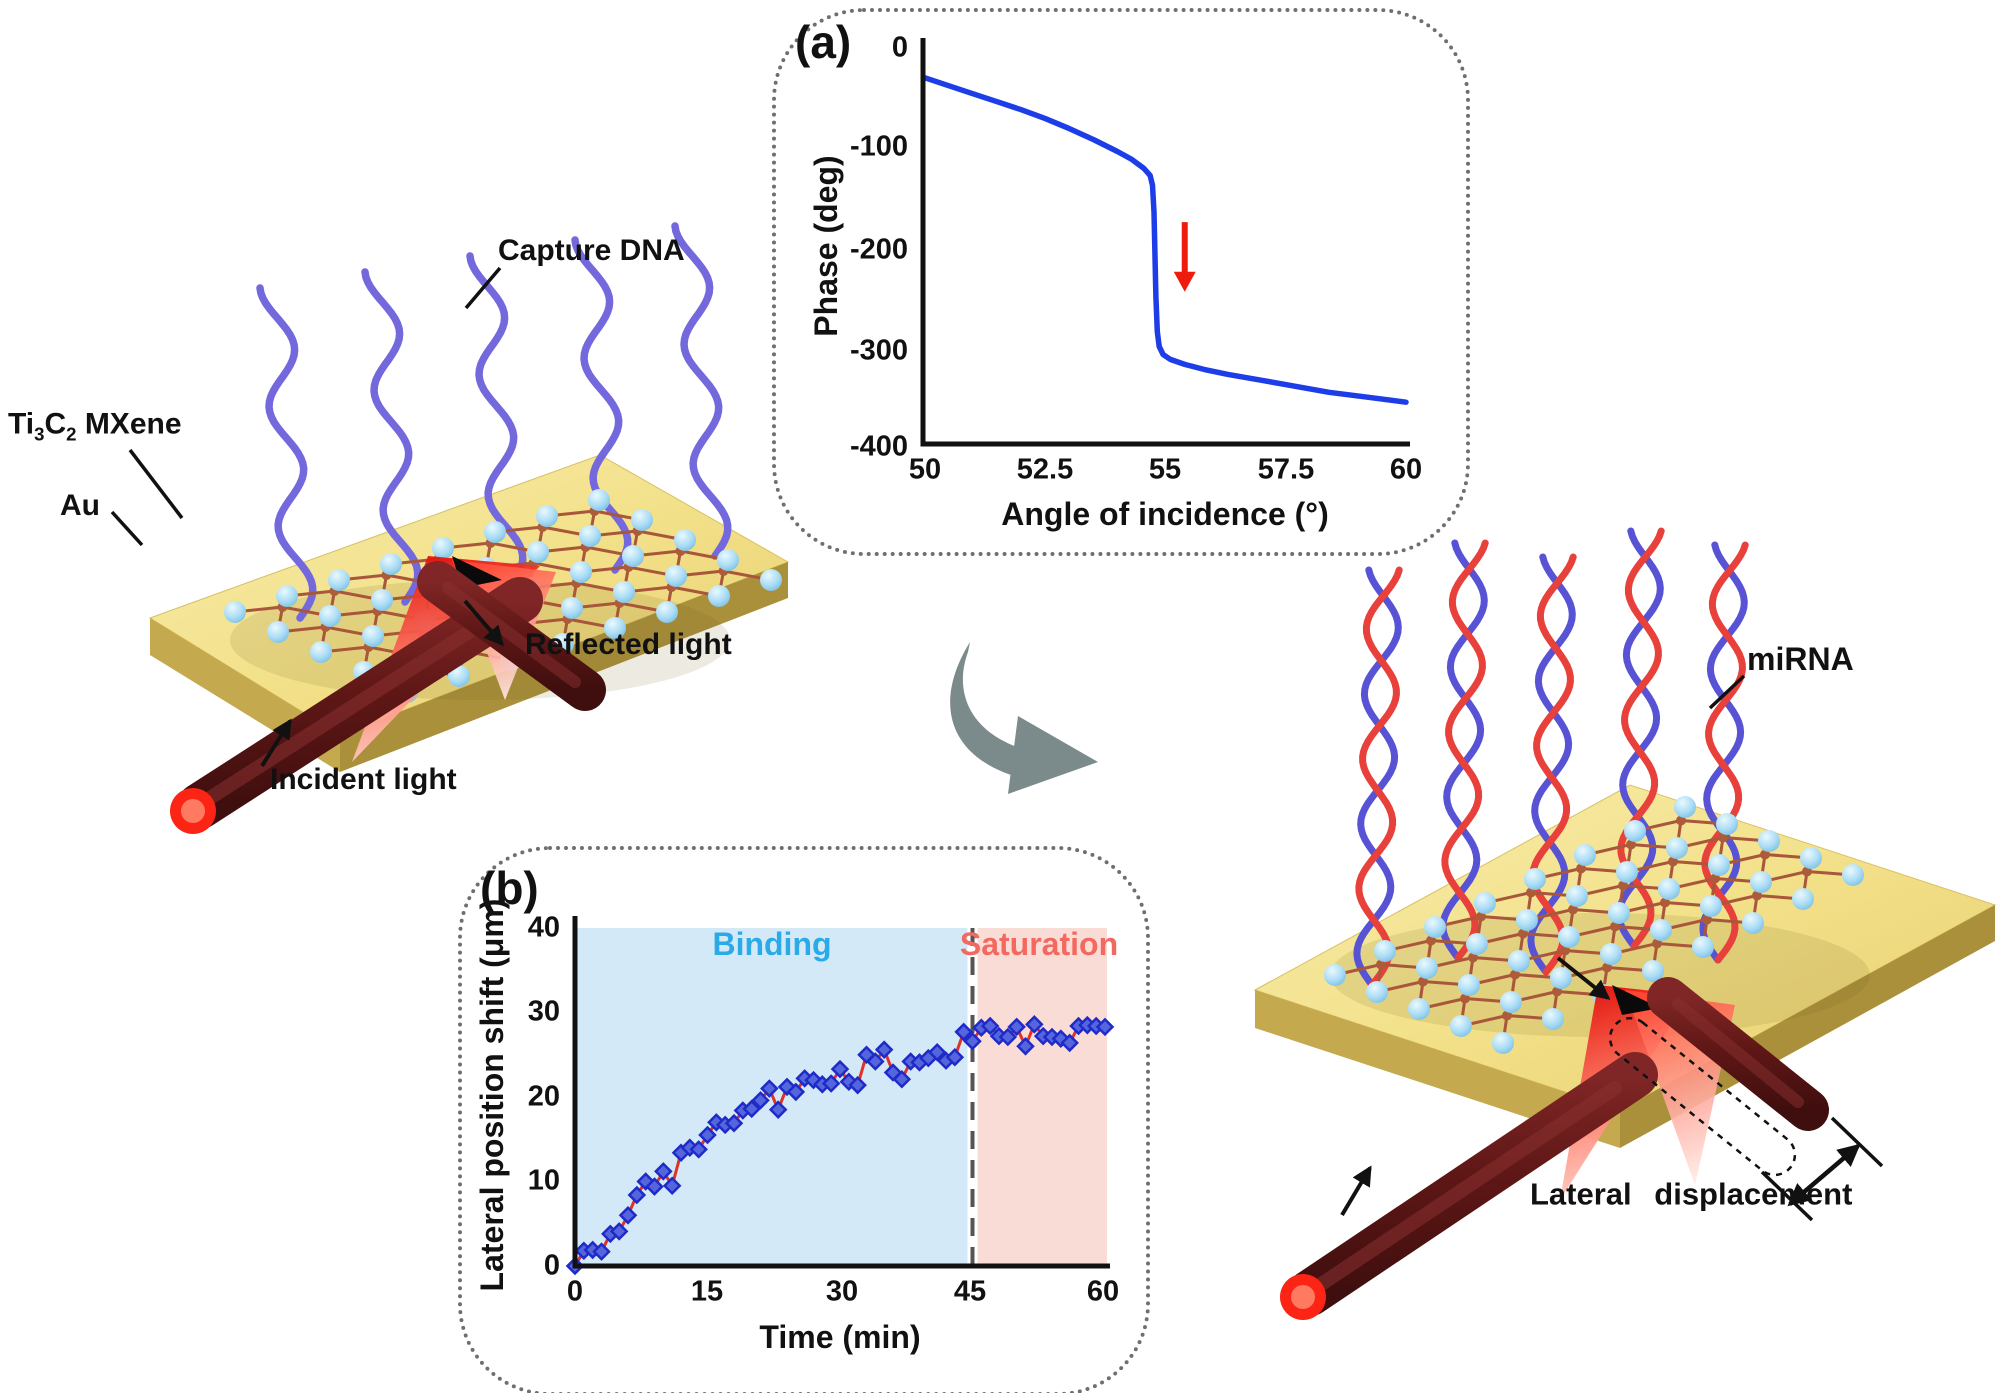 Image resolution: width=2001 pixels, height=1393 pixels. I want to click on a-ytick-100: -100, so click(878, 146).